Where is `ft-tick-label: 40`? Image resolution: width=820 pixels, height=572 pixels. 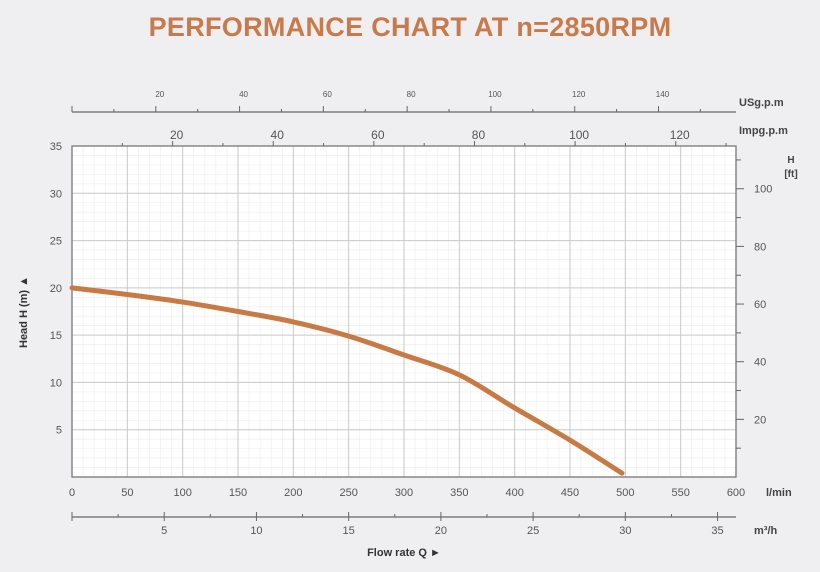
ft-tick-label: 40 is located at coordinates (760, 363).